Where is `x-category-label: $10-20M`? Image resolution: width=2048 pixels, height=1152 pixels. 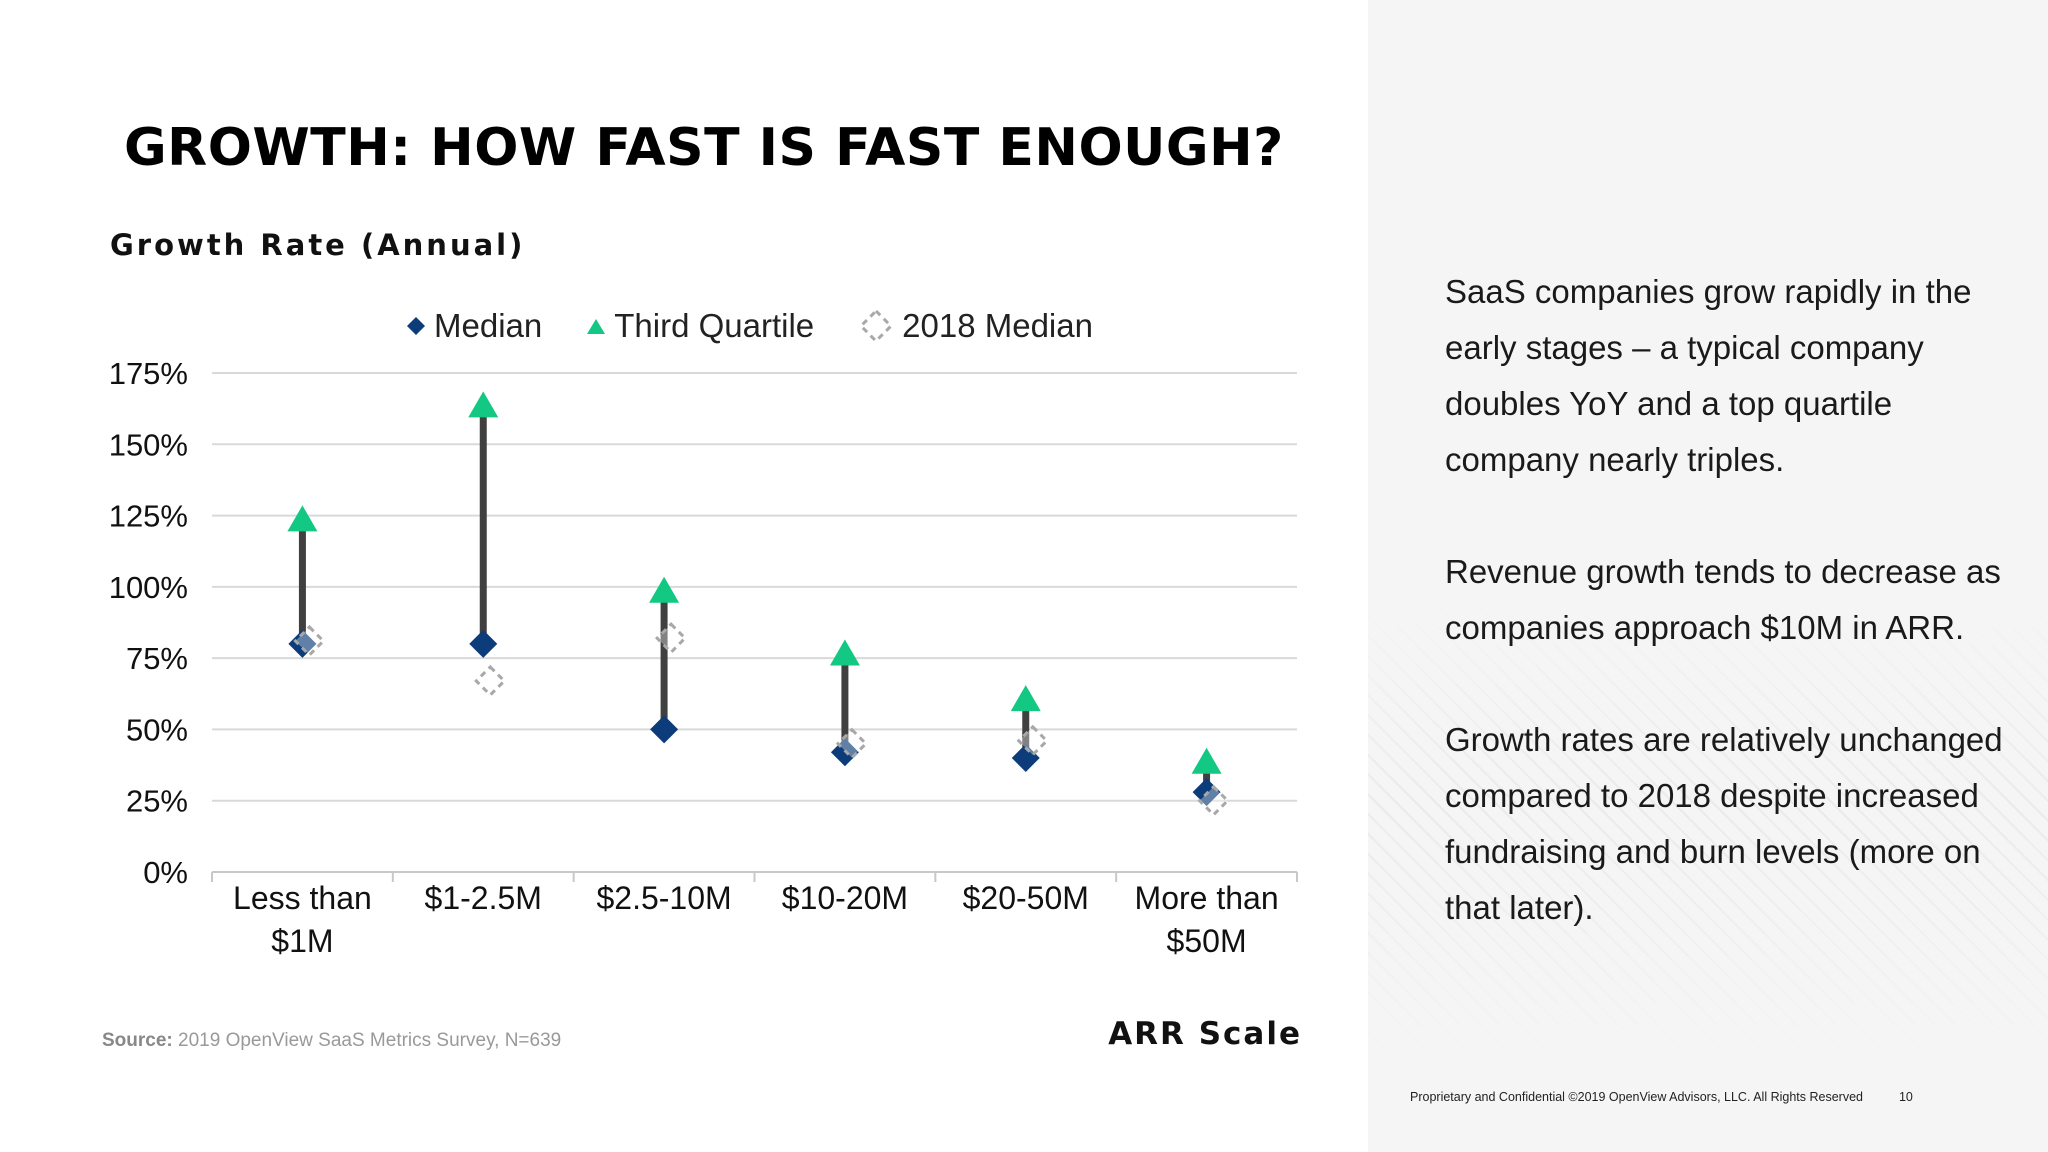 x-category-label: $10-20M is located at coordinates (845, 898).